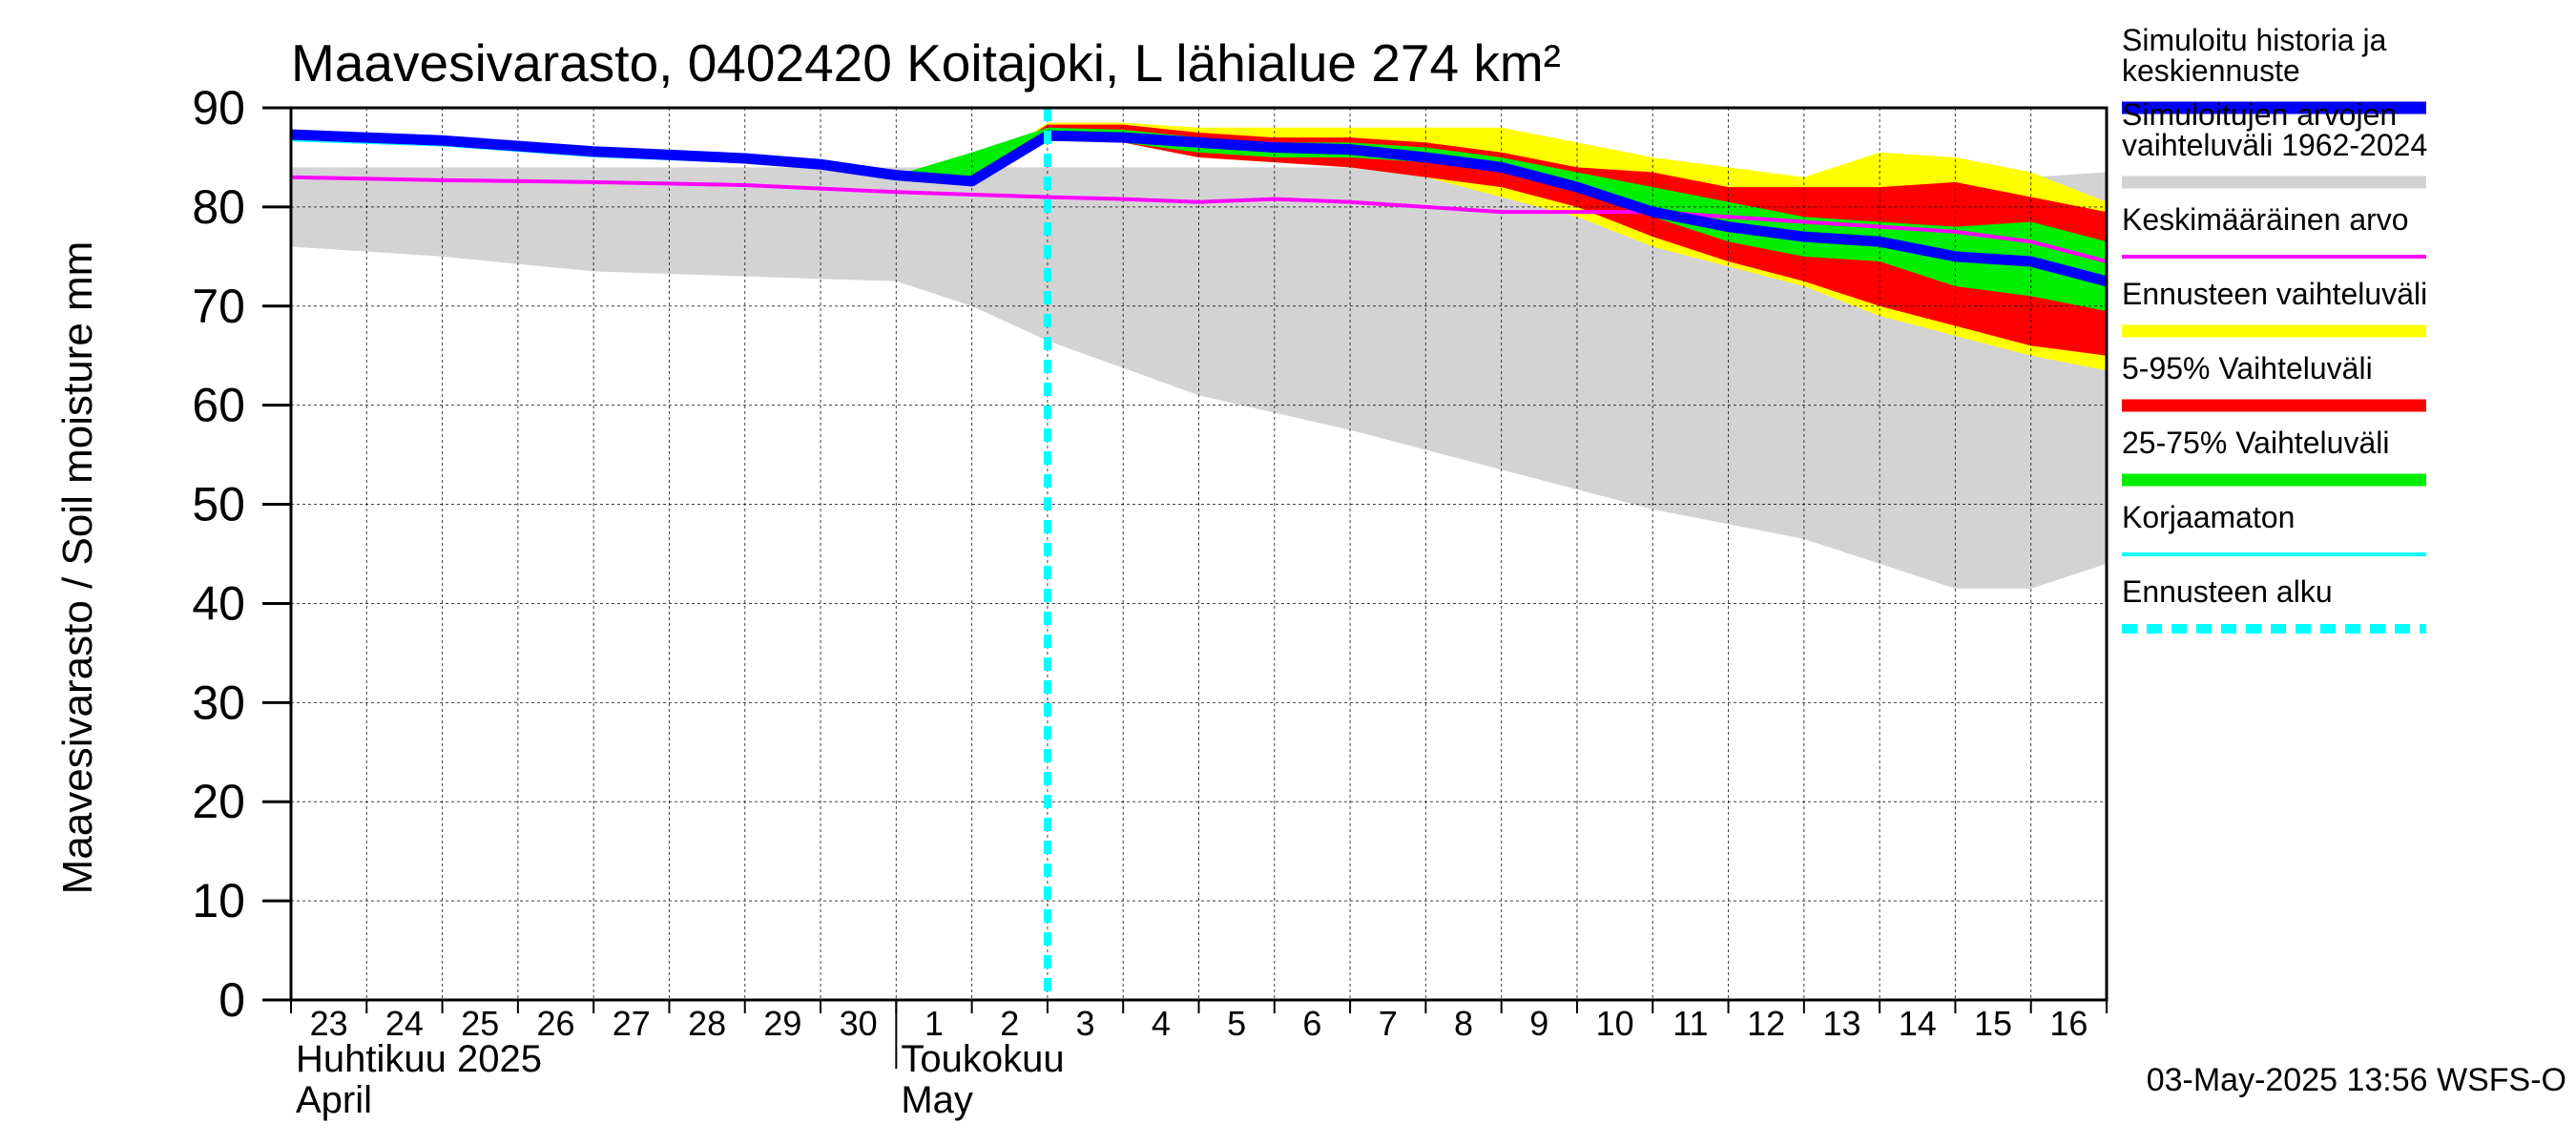  I want to click on line-simuloitu-historia-ja-keskiennuste, so click(1199, 208).